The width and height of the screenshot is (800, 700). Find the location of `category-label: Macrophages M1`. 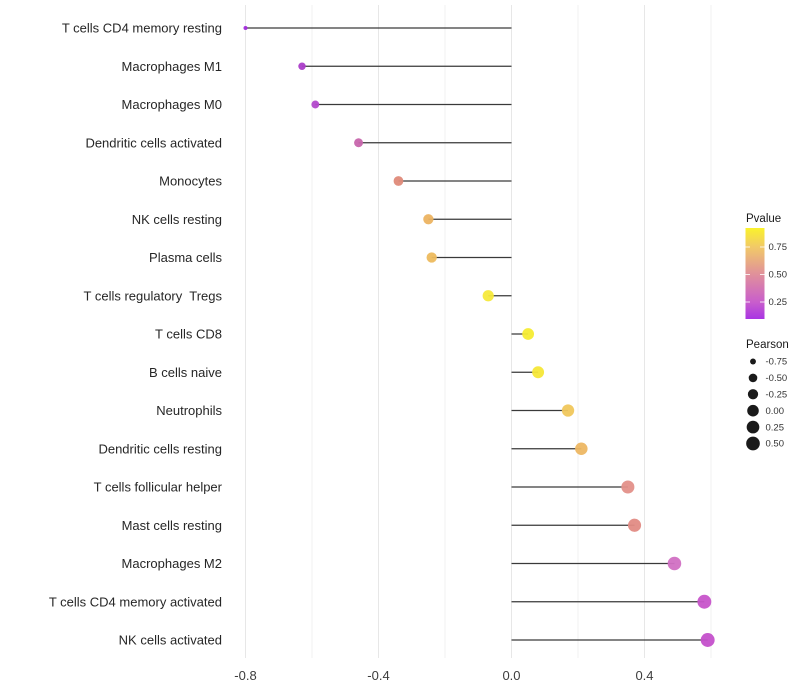

category-label: Macrophages M1 is located at coordinates (172, 66).